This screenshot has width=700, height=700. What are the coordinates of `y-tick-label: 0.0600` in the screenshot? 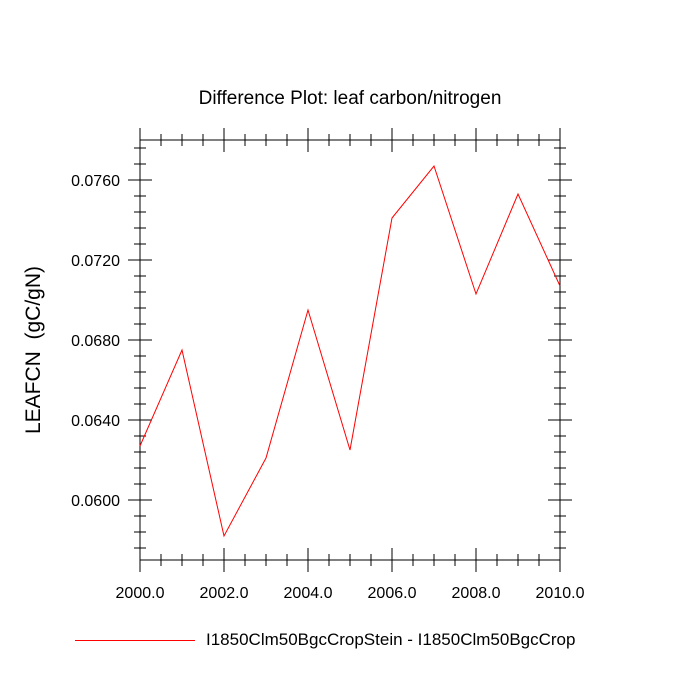 It's located at (95, 501).